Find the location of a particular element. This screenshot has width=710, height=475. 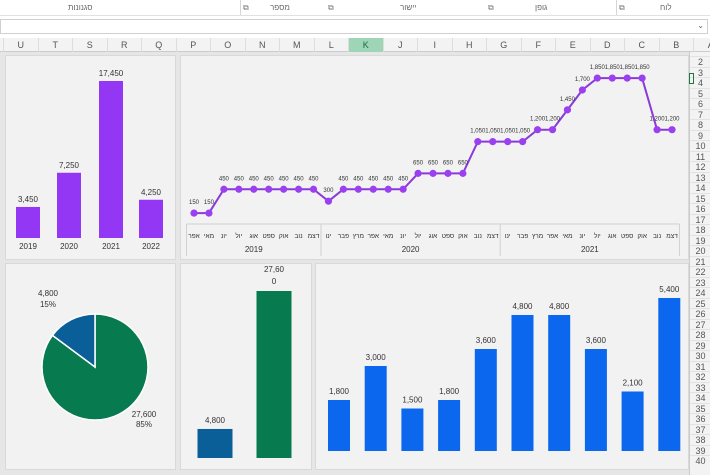

row-header: 31 is located at coordinates (700, 366).